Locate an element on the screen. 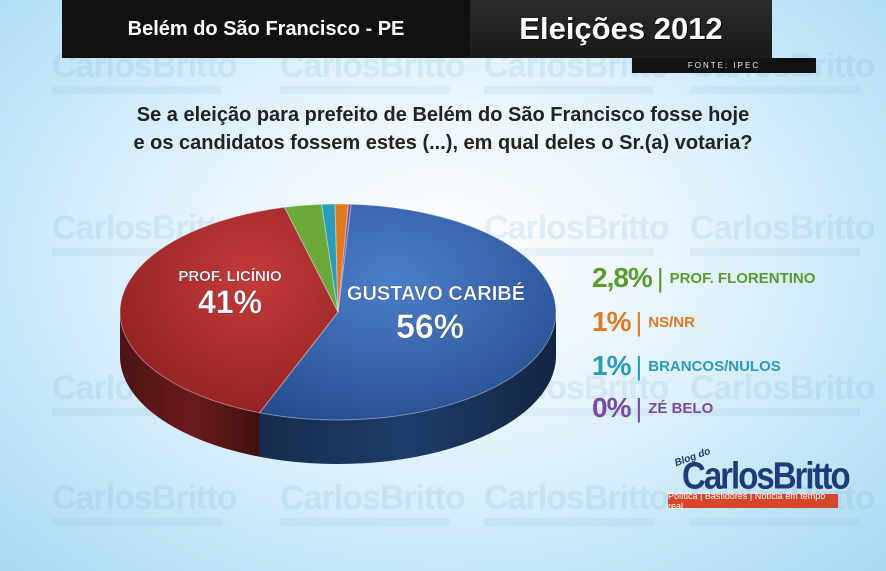 The image size is (886, 571). header-location: Belém do São Francisco - PE is located at coordinates (266, 29).